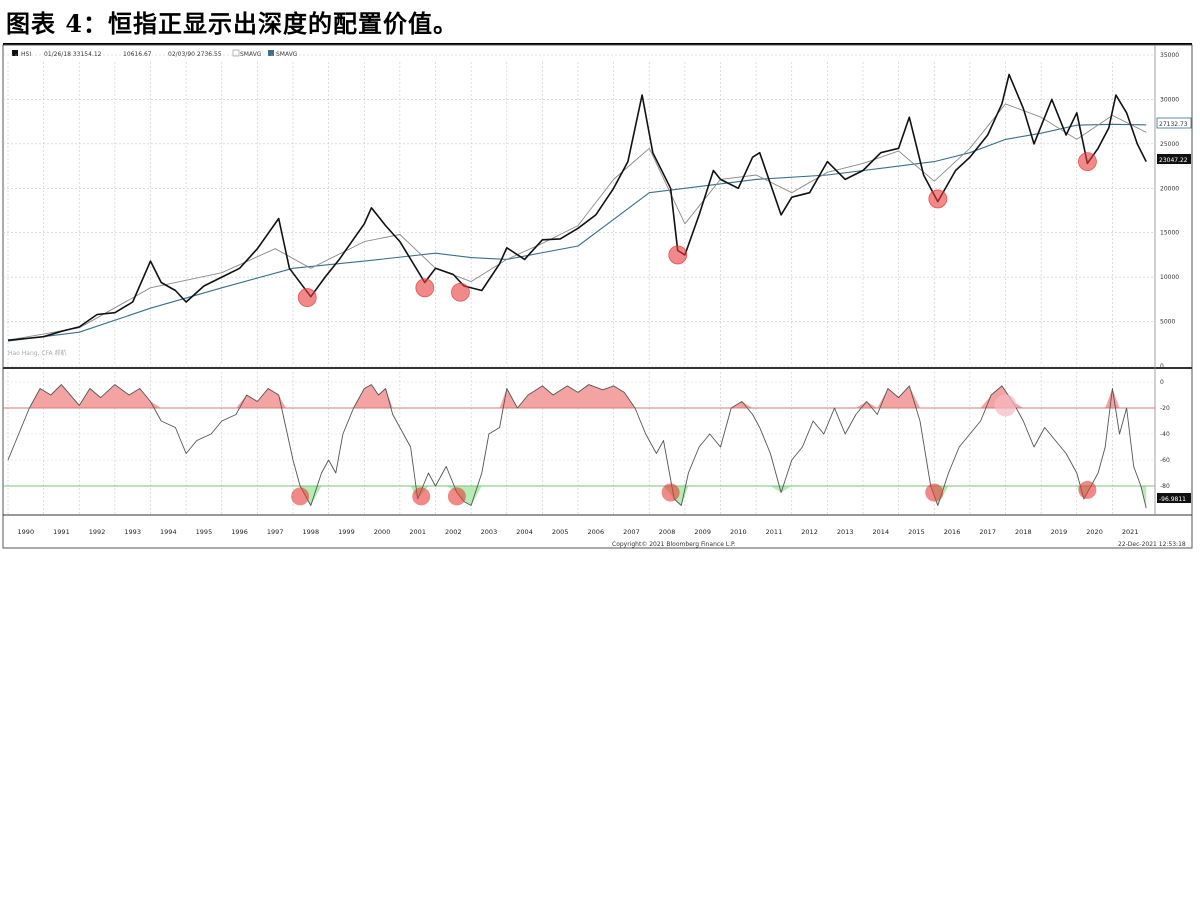 The height and width of the screenshot is (900, 1200). Describe the element at coordinates (702, 532) in the screenshot. I see `year-tick-label: 2009` at that location.